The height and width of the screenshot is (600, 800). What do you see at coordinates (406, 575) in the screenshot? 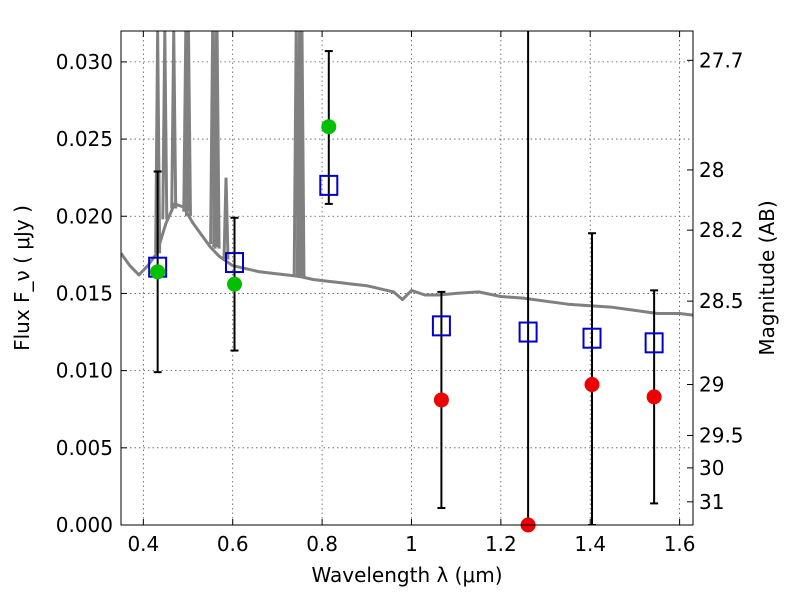
I see `x-axis-title: Wavelength λ (μm)` at bounding box center [406, 575].